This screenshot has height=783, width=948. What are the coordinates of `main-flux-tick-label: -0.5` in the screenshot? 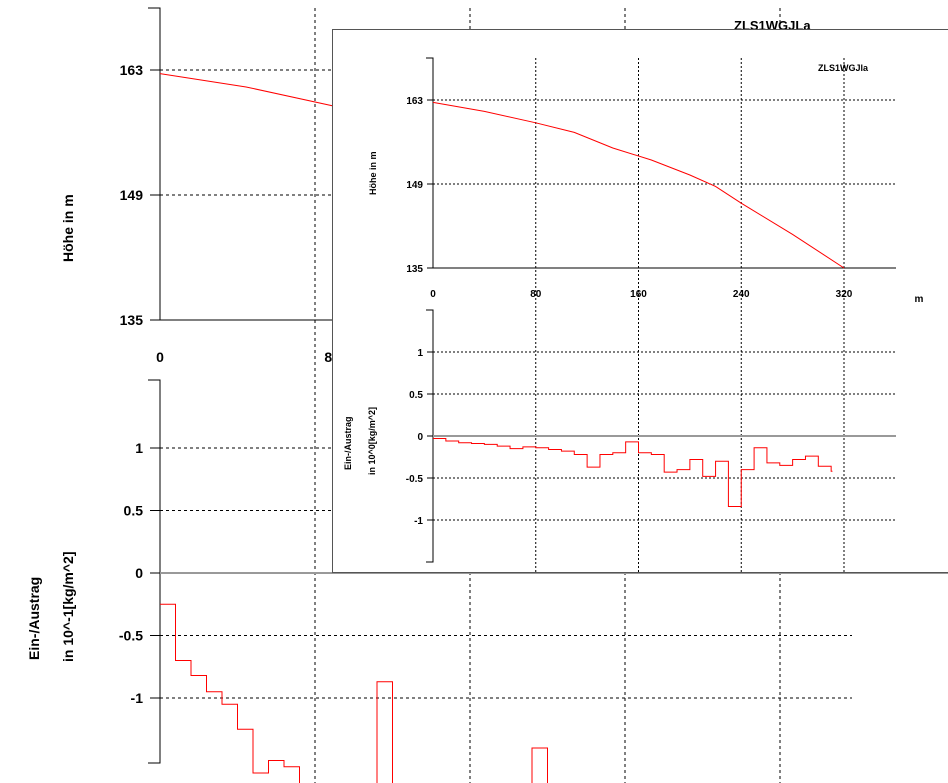 It's located at (131, 636).